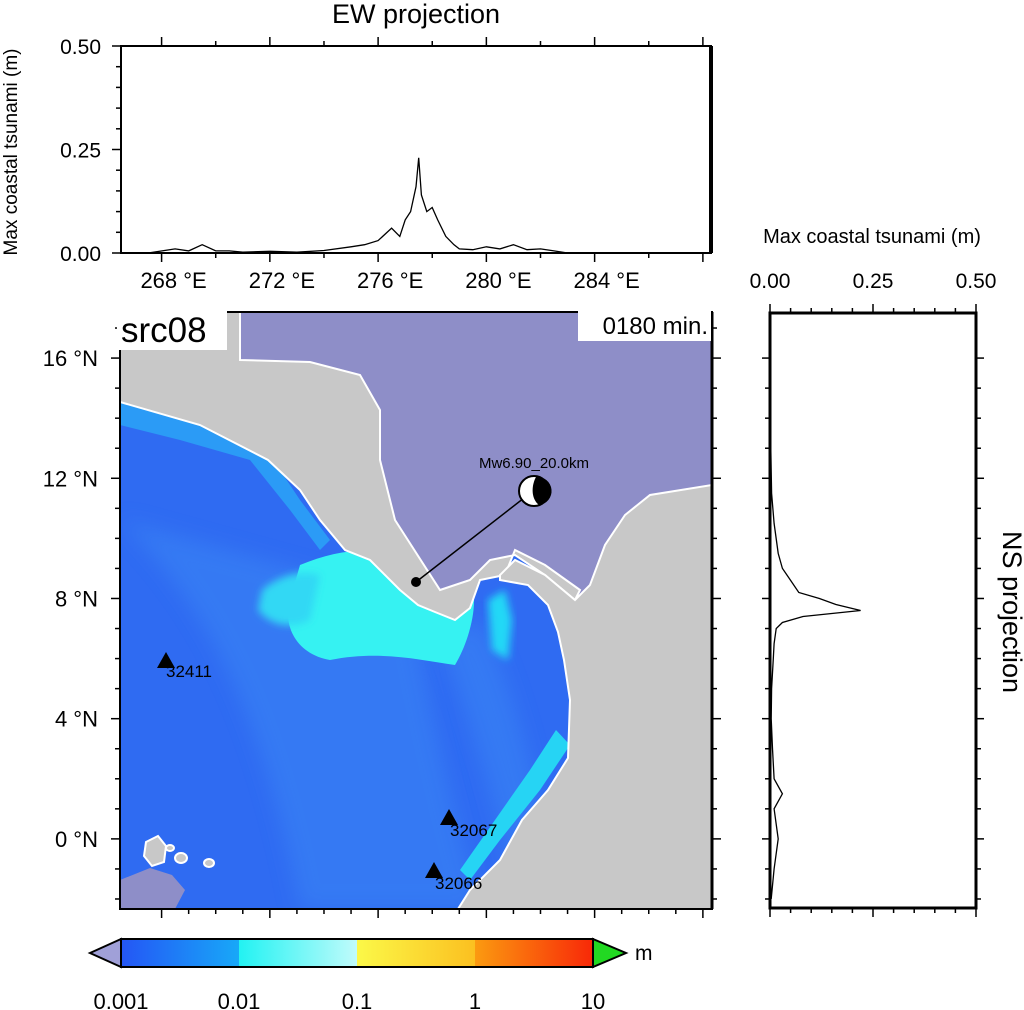 This screenshot has width=1024, height=1010. I want to click on ew-panel-title: EW projection, so click(416, 14).